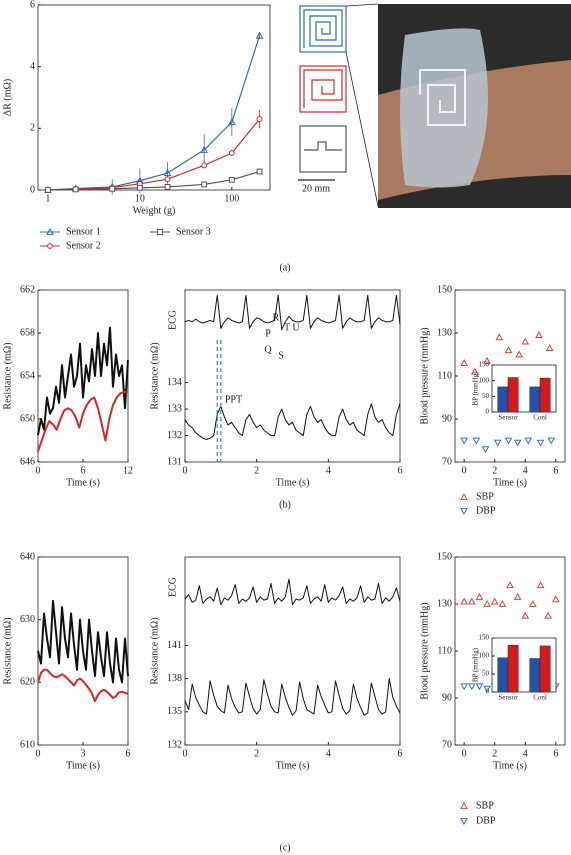 The height and width of the screenshot is (855, 571). Describe the element at coordinates (444, 650) in the screenshot. I see `y-tick-label: 110` at that location.